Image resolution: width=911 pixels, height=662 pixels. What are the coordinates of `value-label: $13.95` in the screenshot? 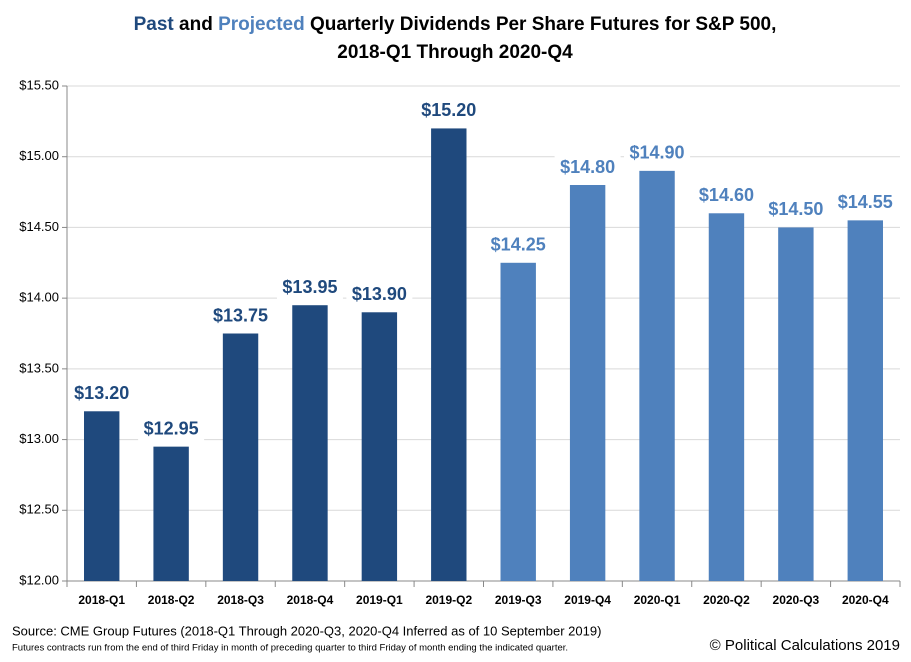 It's located at (309, 287).